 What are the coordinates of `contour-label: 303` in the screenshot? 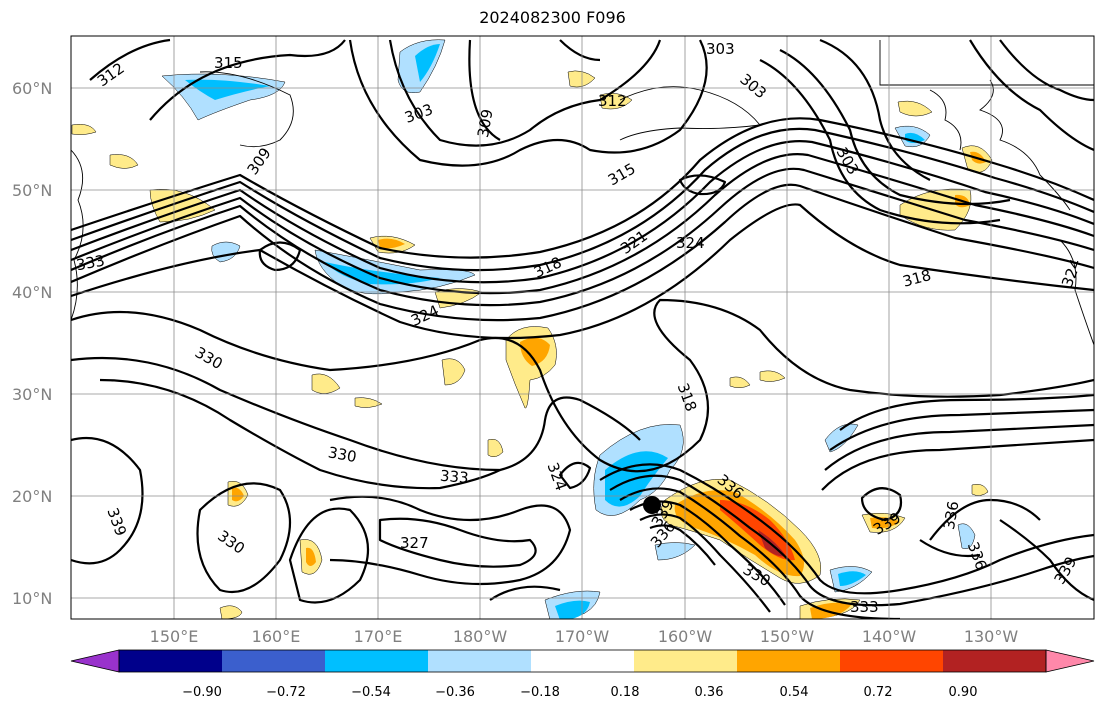 It's located at (720, 49).